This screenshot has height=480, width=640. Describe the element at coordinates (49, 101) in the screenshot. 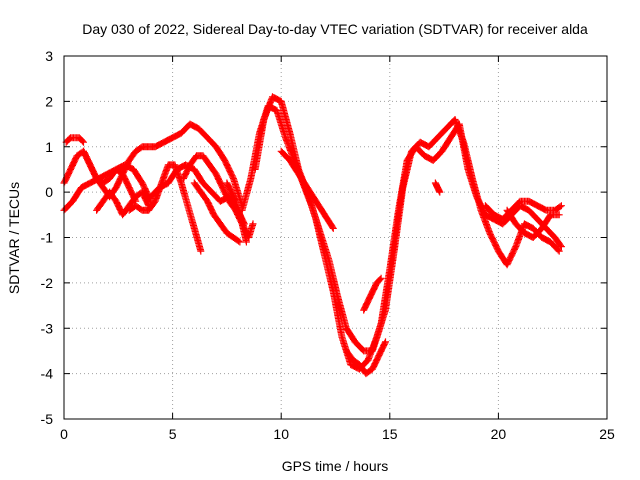

I see `y-tick-label: 2` at that location.